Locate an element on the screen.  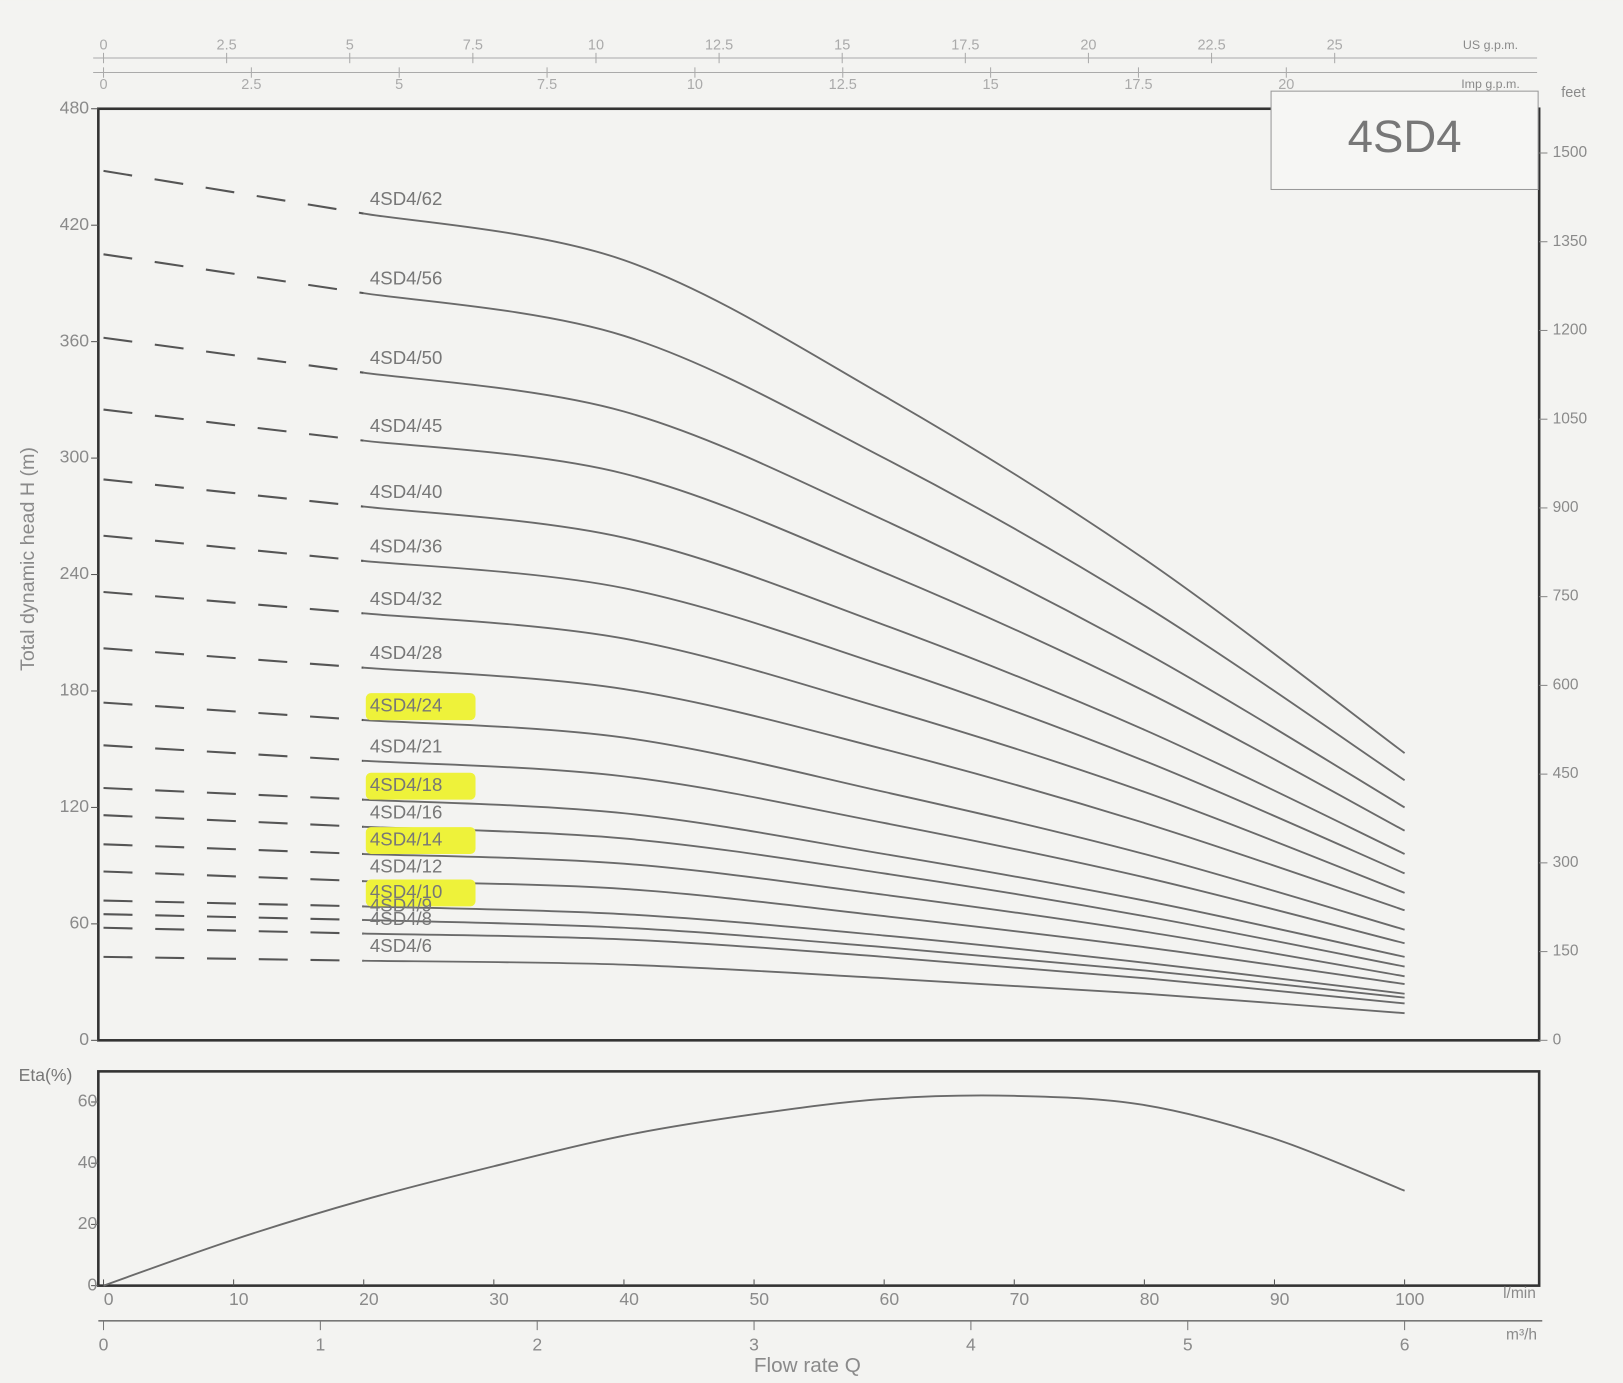
y2-tick-label: 900 is located at coordinates (1566, 507).